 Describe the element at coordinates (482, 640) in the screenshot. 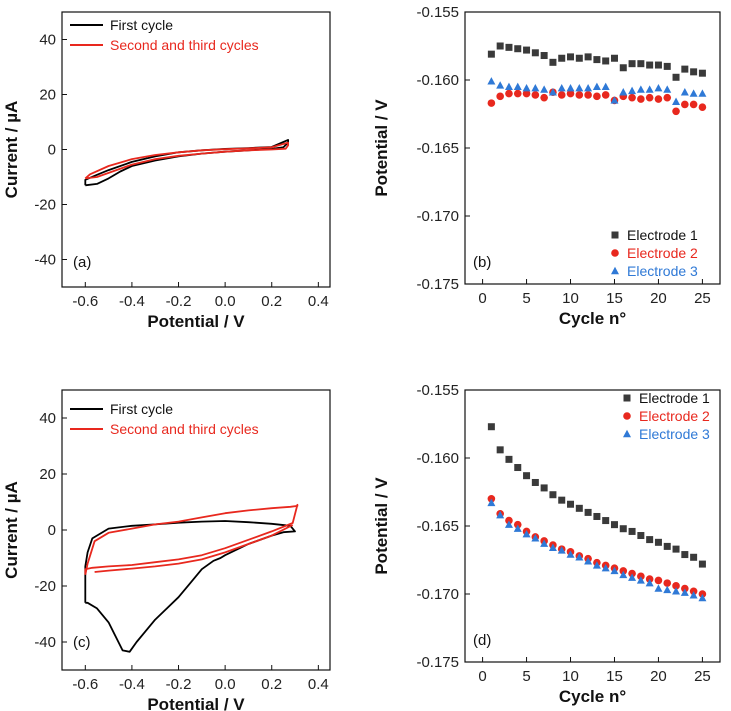

I see `panel-tag: (d)` at that location.